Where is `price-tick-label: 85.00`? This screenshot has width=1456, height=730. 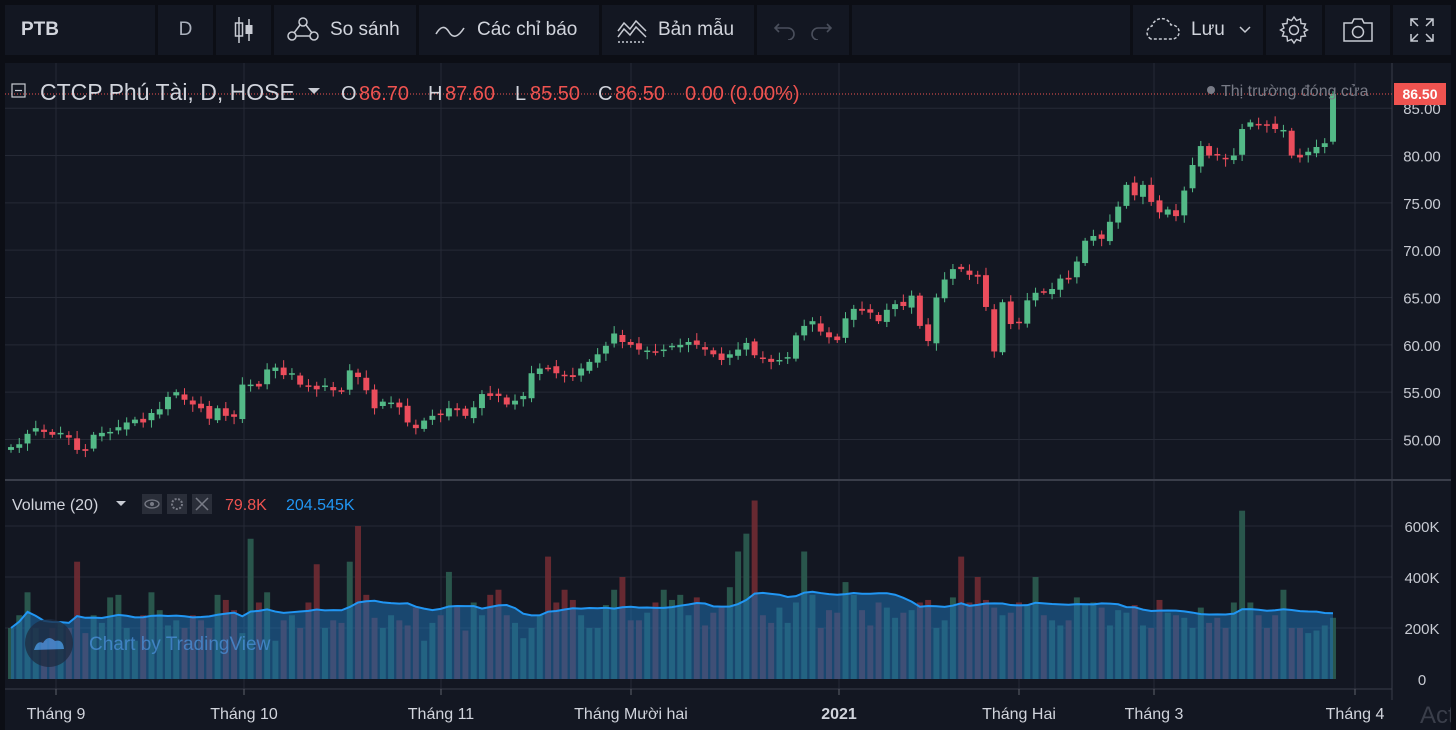
price-tick-label: 85.00 is located at coordinates (1422, 109).